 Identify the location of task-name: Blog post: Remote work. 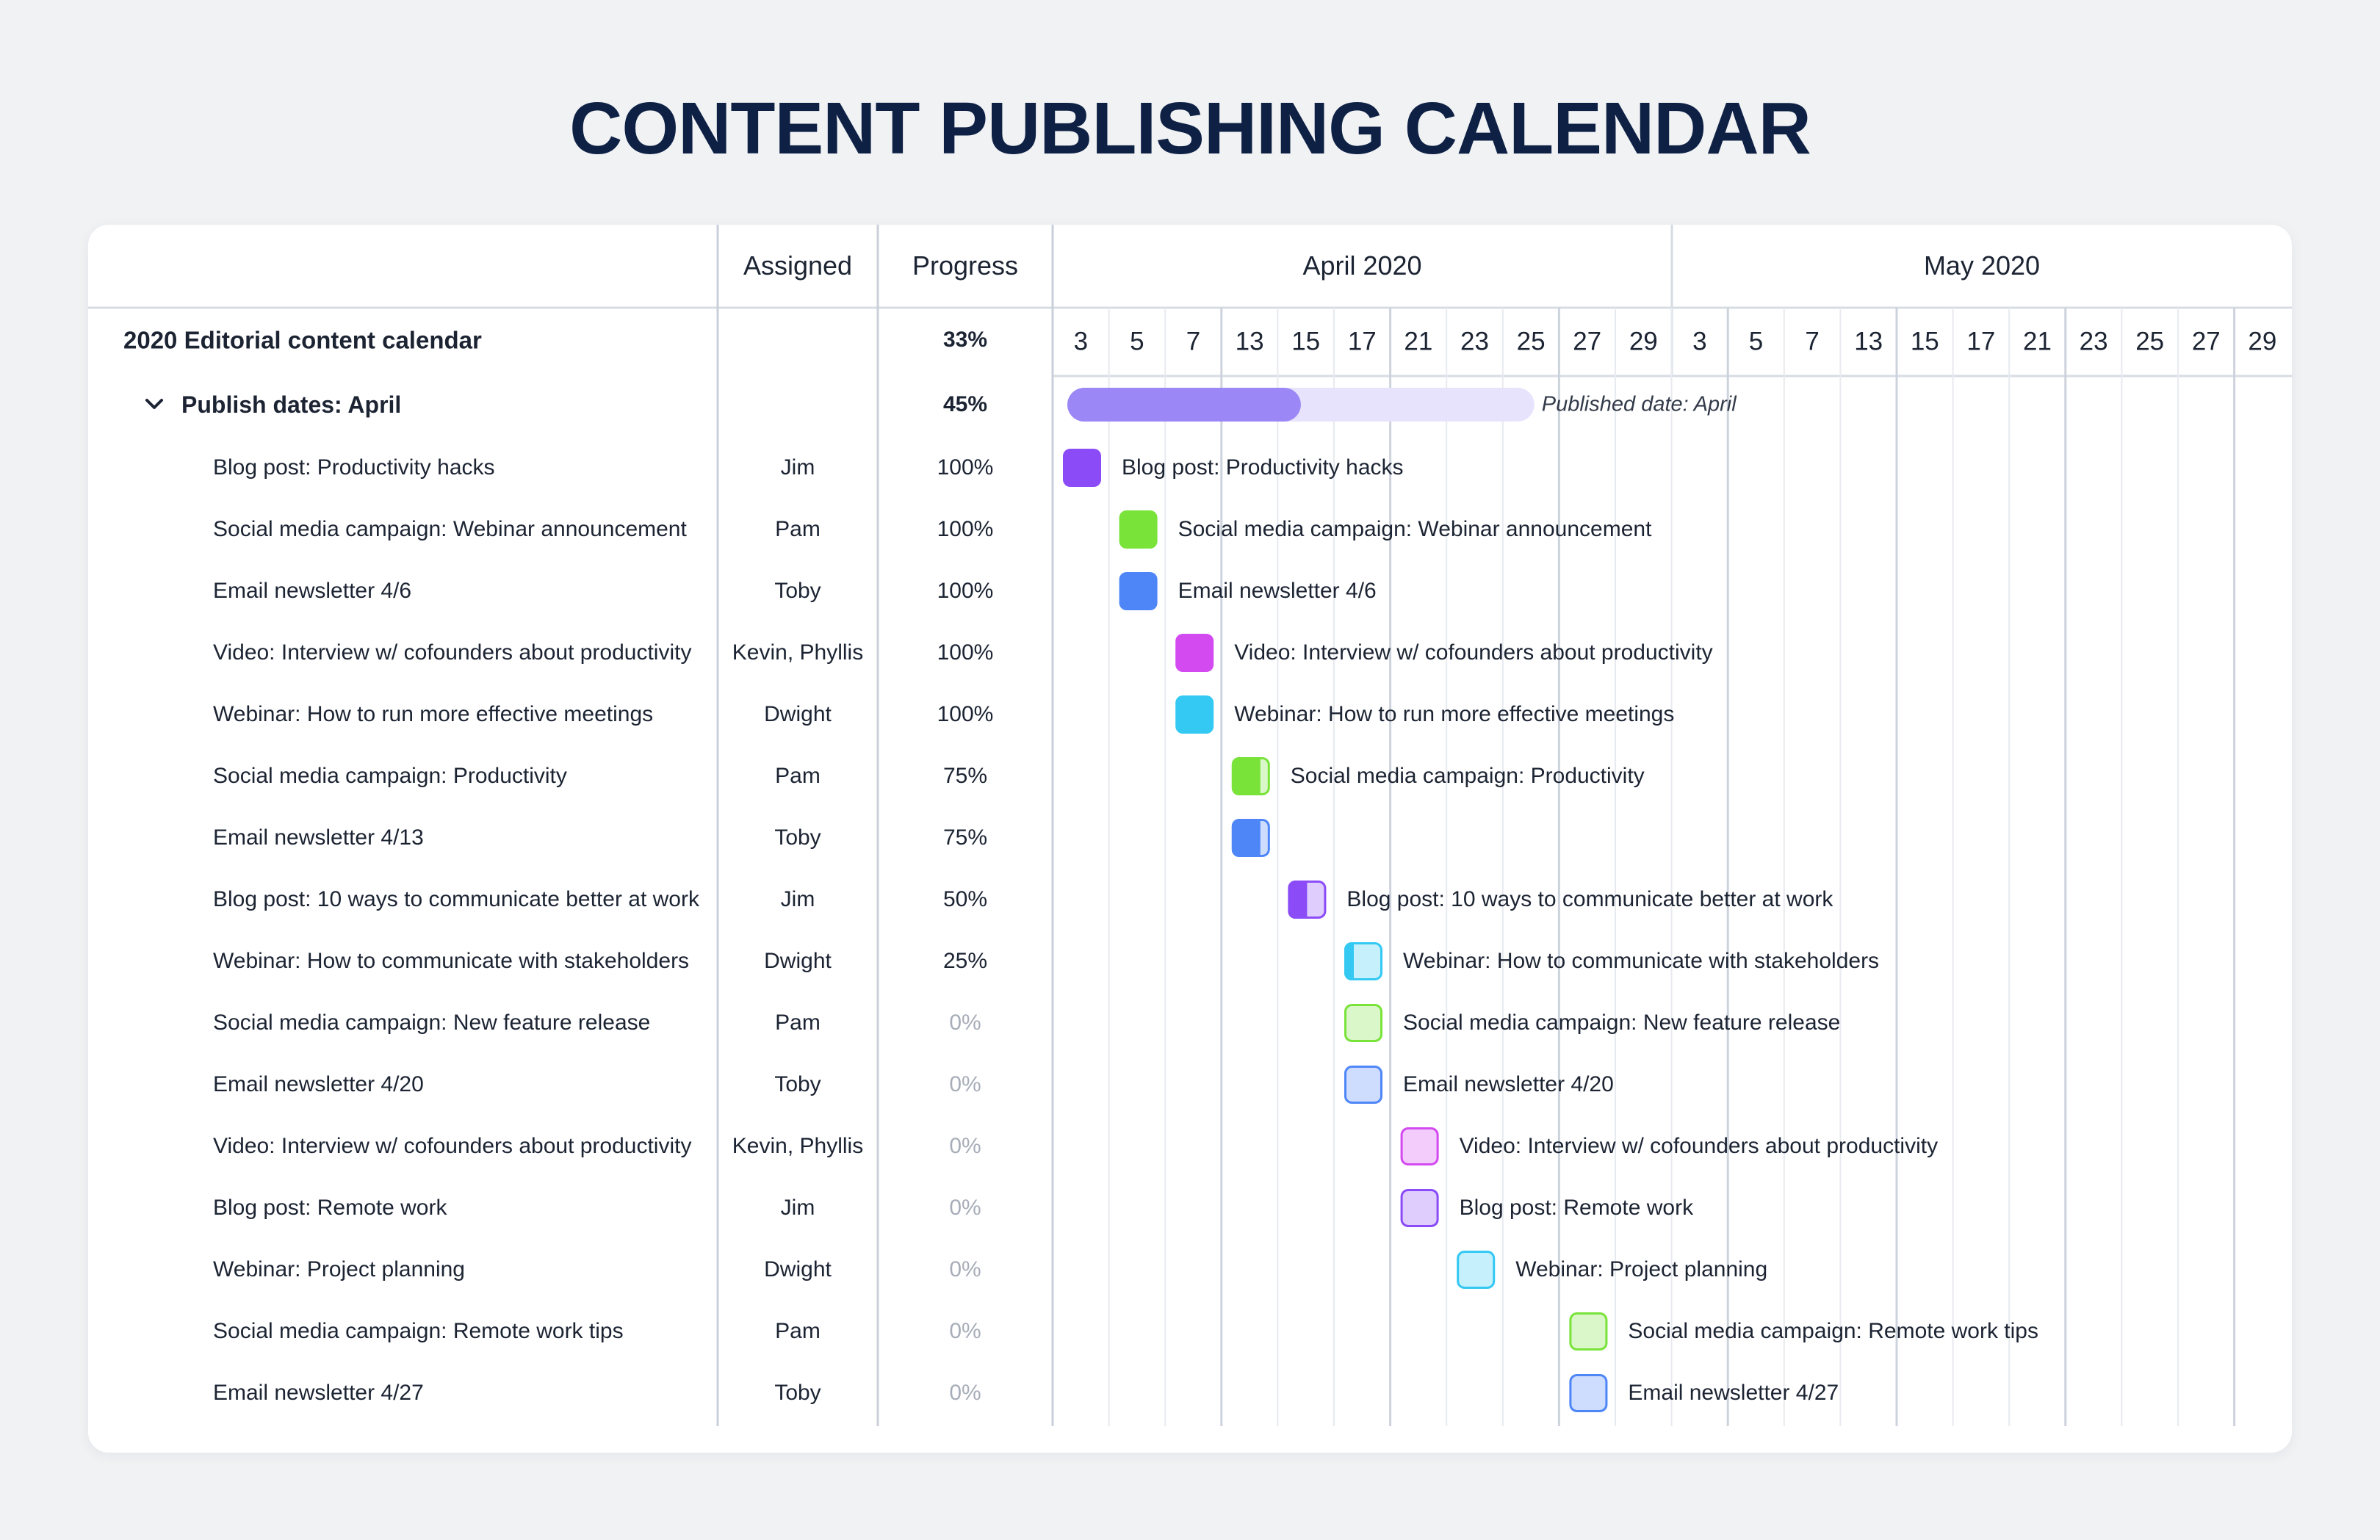
(330, 1208).